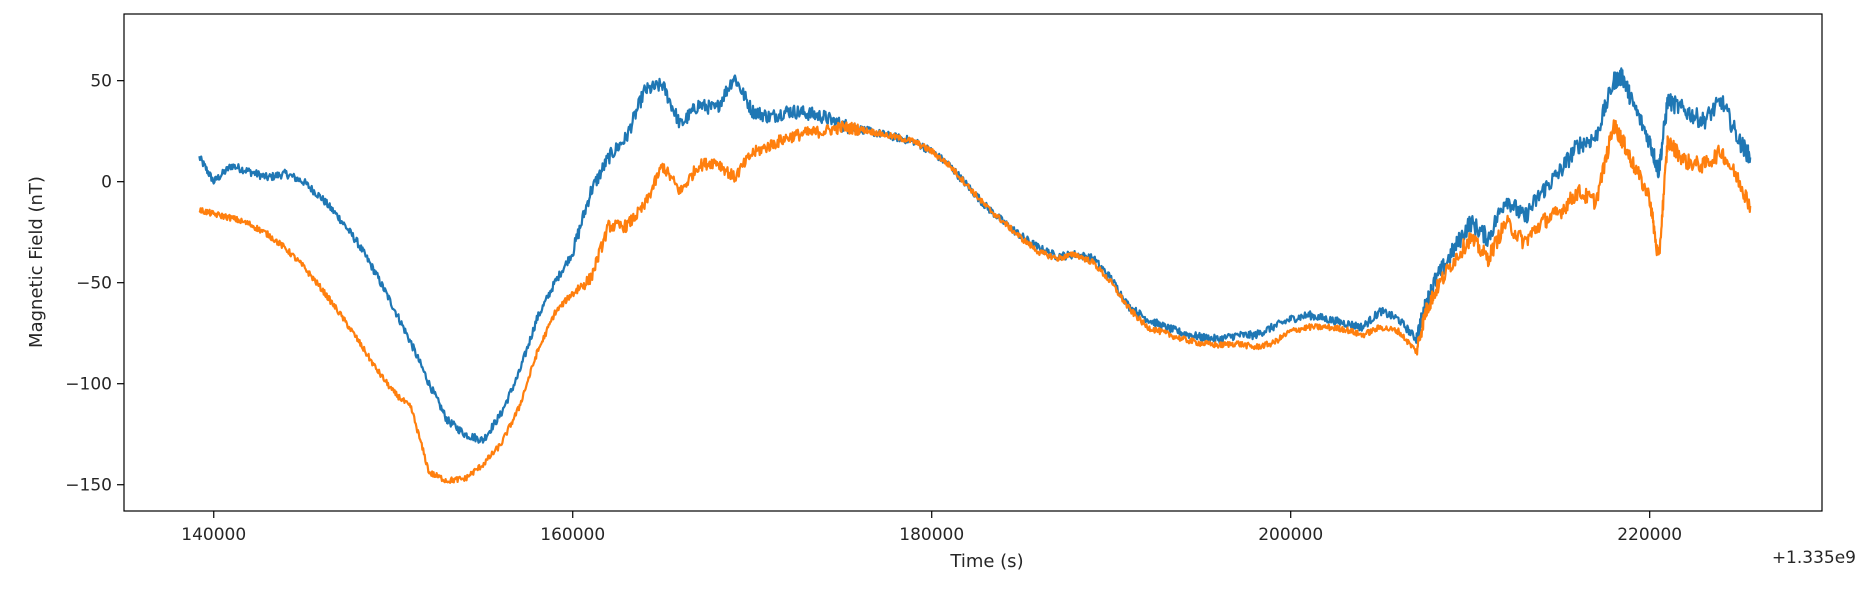 The width and height of the screenshot is (1874, 592). What do you see at coordinates (572, 535) in the screenshot?
I see `x-tick-label: 160000` at bounding box center [572, 535].